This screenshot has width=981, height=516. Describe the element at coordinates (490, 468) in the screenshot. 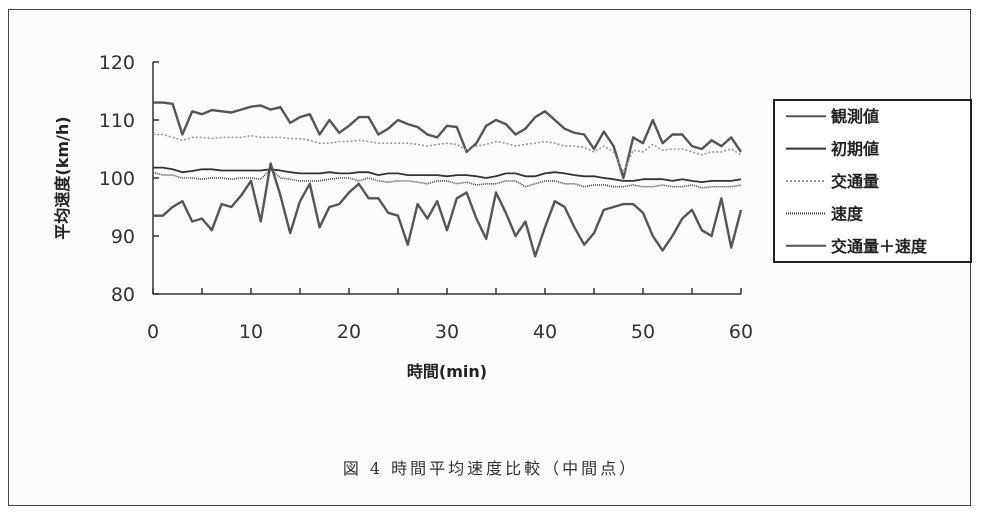

I see `figure-caption: 図 4 時間平均速度比較（中間点）` at that location.